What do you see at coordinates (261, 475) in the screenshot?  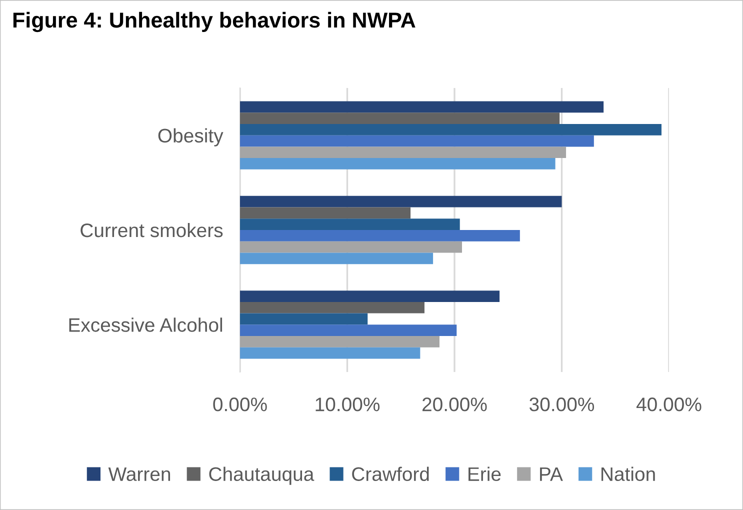 I see `legend-label: Chautauqua` at bounding box center [261, 475].